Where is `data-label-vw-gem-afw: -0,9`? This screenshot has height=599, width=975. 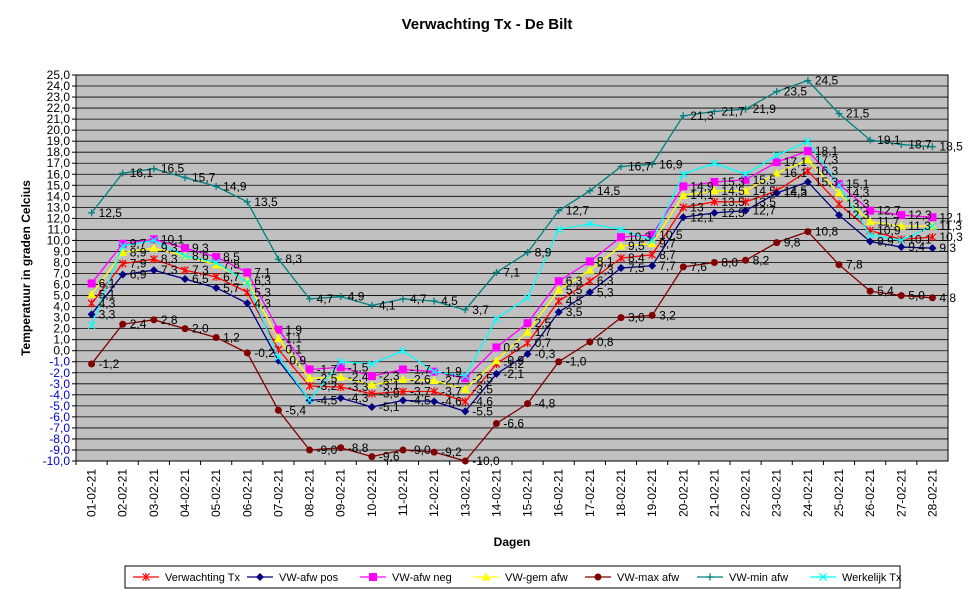 data-label-vw-gem-afw: -0,9 is located at coordinates (513, 361).